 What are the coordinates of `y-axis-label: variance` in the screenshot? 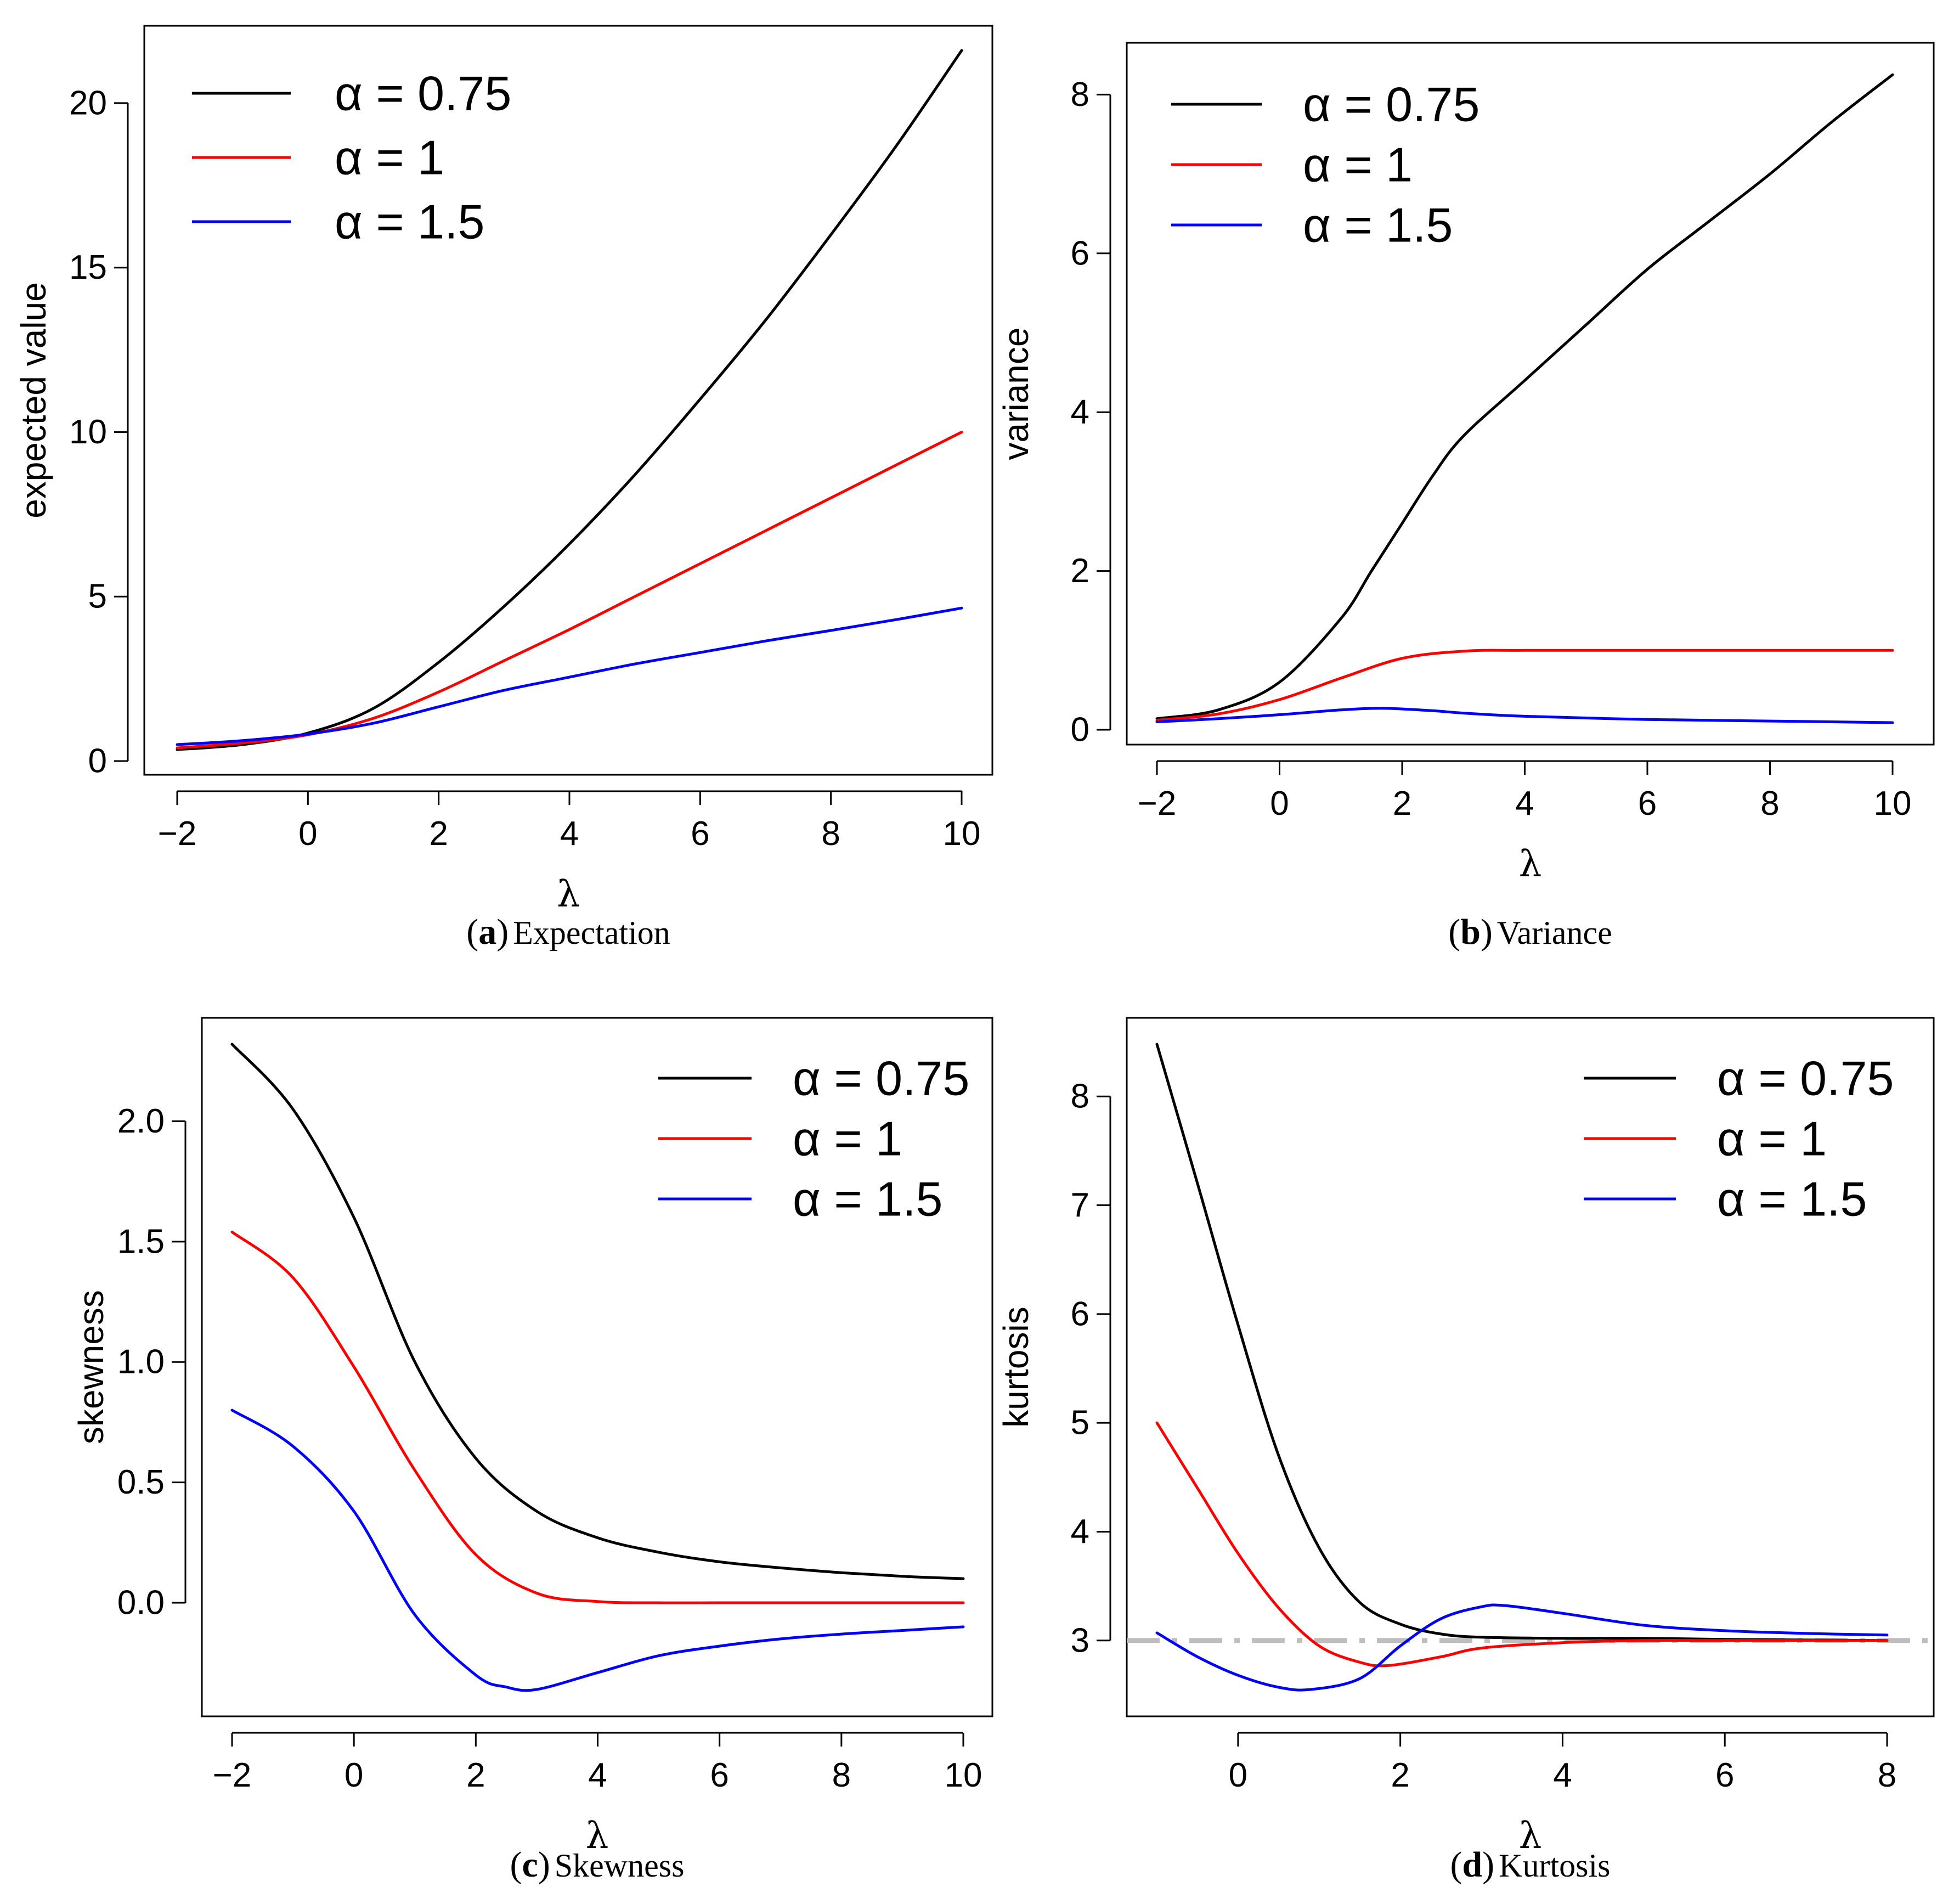 It's located at (1016, 394).